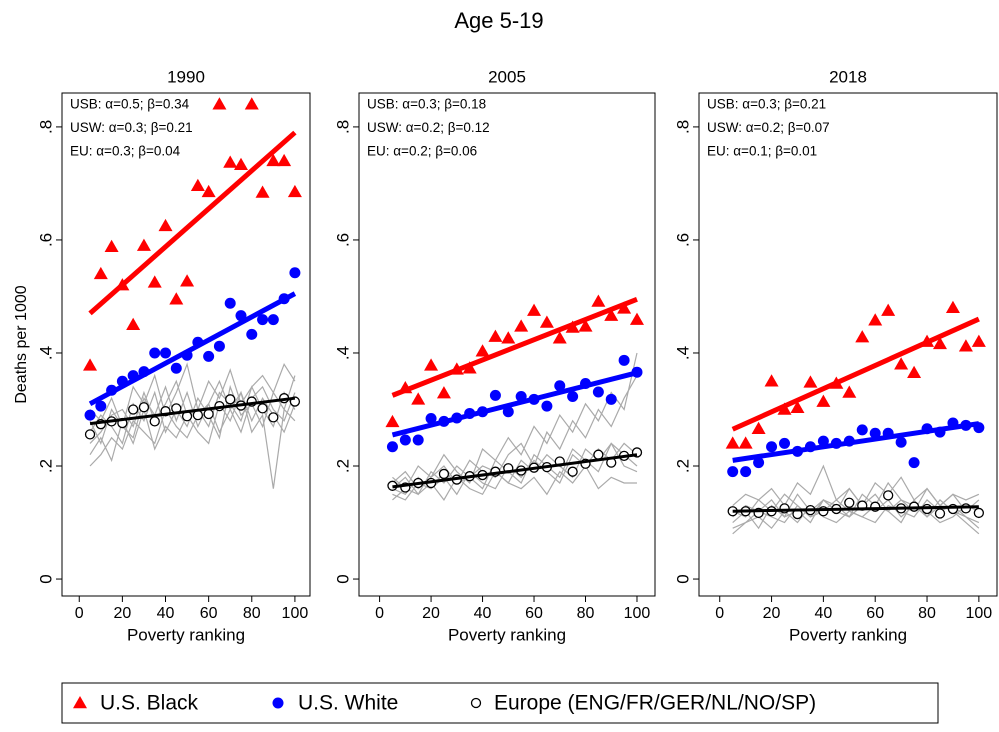  Describe the element at coordinates (768, 127) in the screenshot. I see `annotation: USW: α=0.2; β=0.07` at that location.